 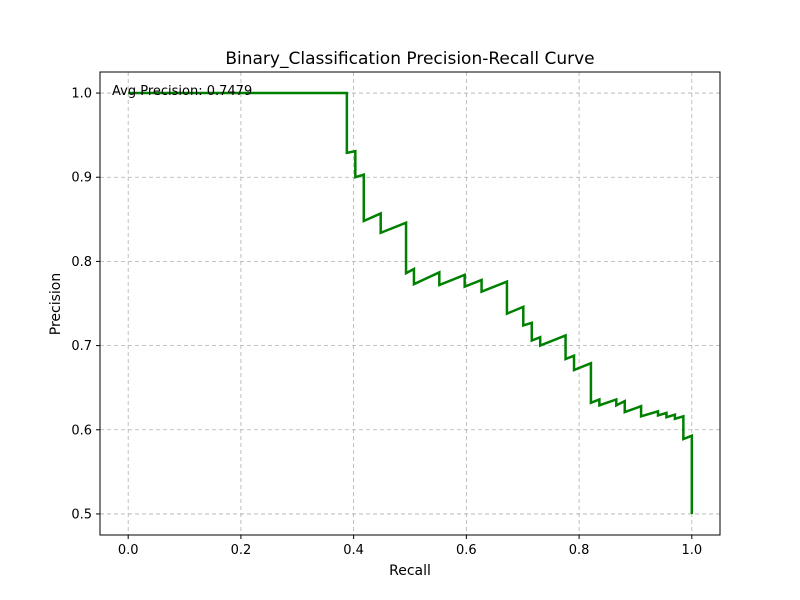 I want to click on avg-precision-annotation: Avg Precision: 0.7479, so click(x=182, y=91).